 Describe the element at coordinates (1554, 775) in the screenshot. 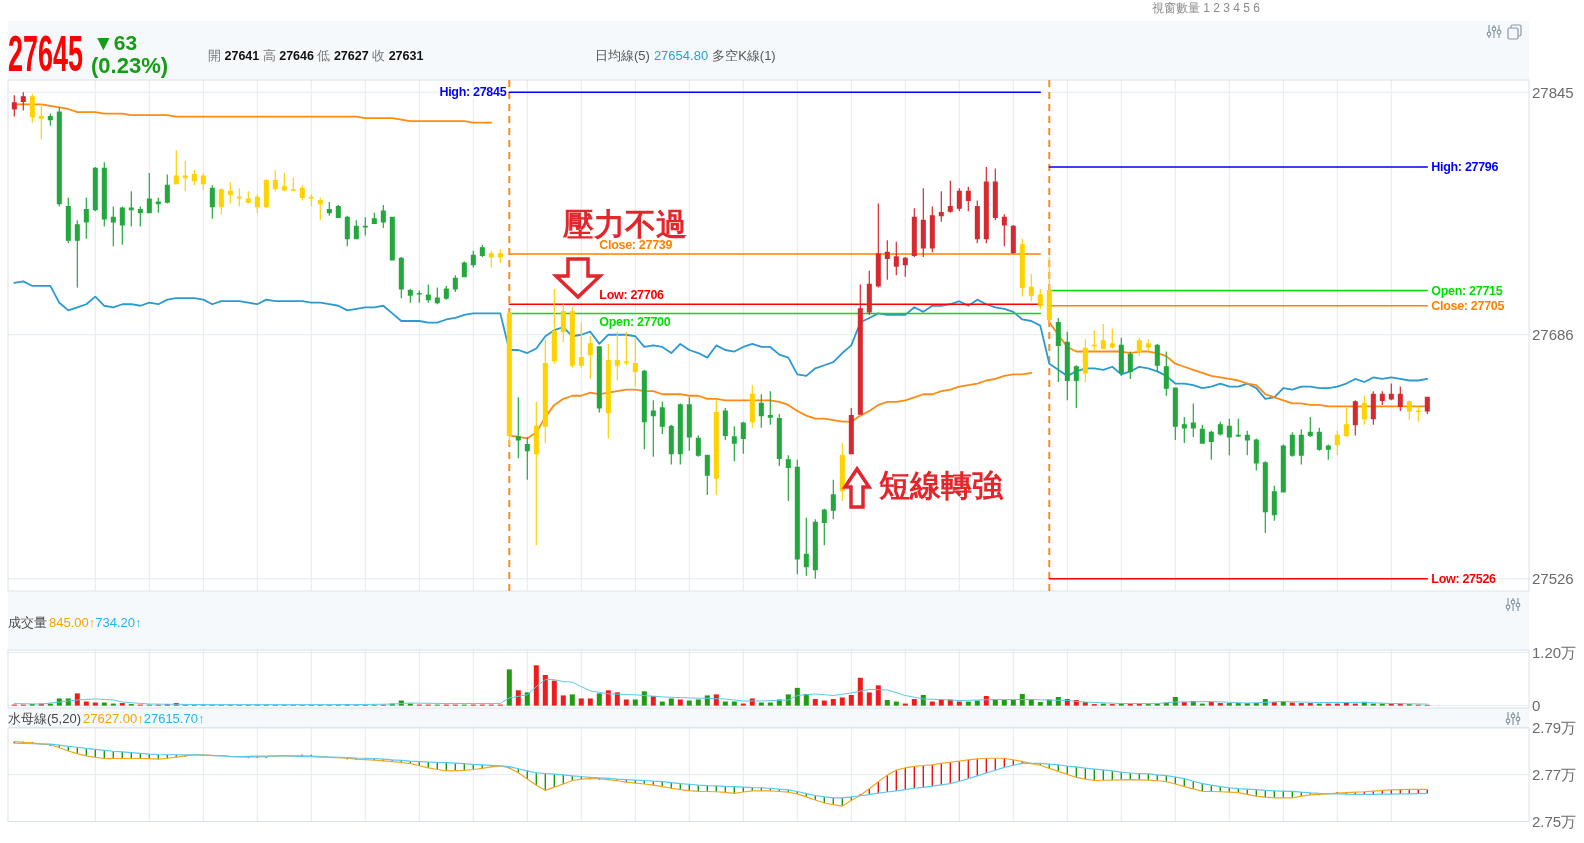

I see `y-tick-label: 2.77万` at that location.